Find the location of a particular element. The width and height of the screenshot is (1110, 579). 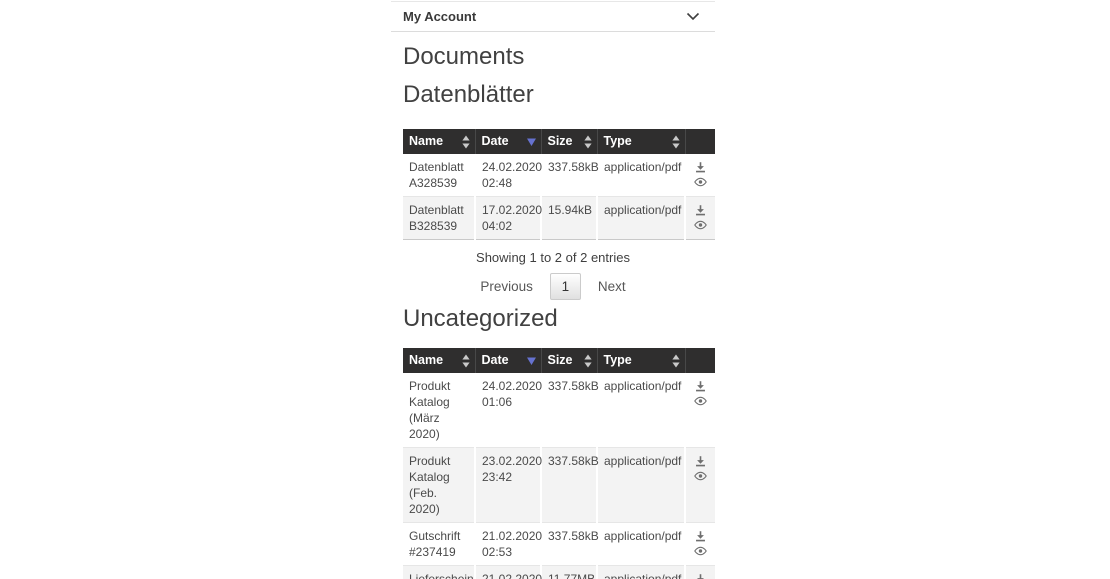

page-title: Documents is located at coordinates (464, 56).